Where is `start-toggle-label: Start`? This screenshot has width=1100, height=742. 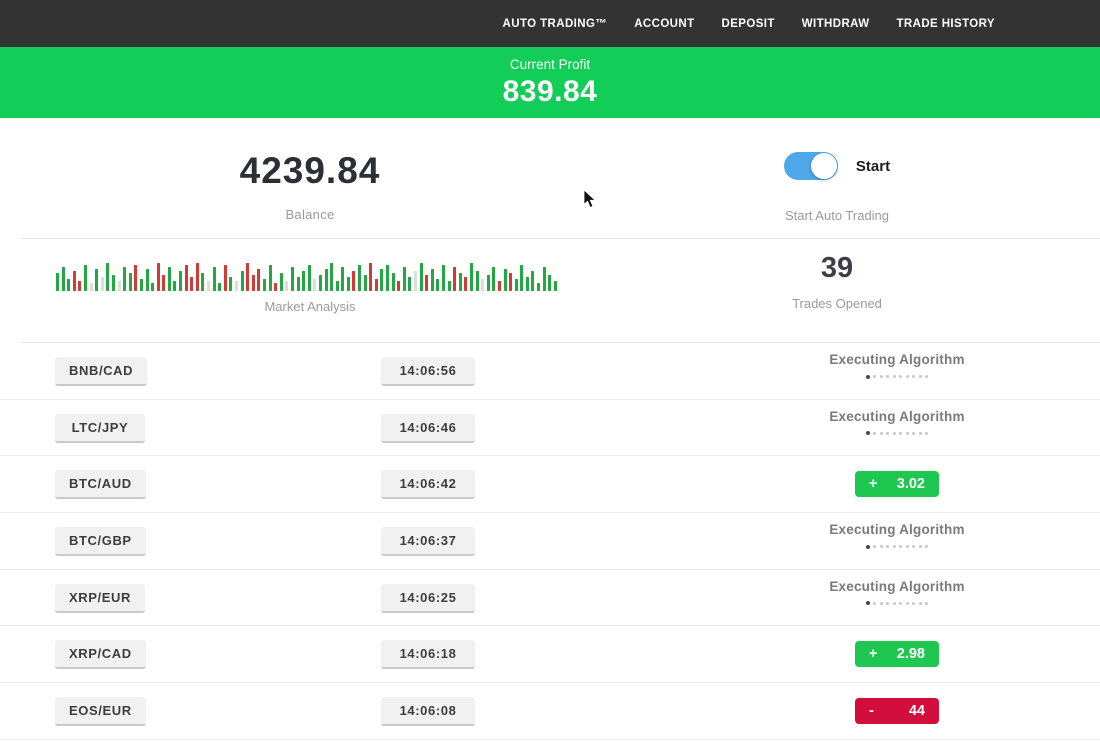 start-toggle-label: Start is located at coordinates (873, 166).